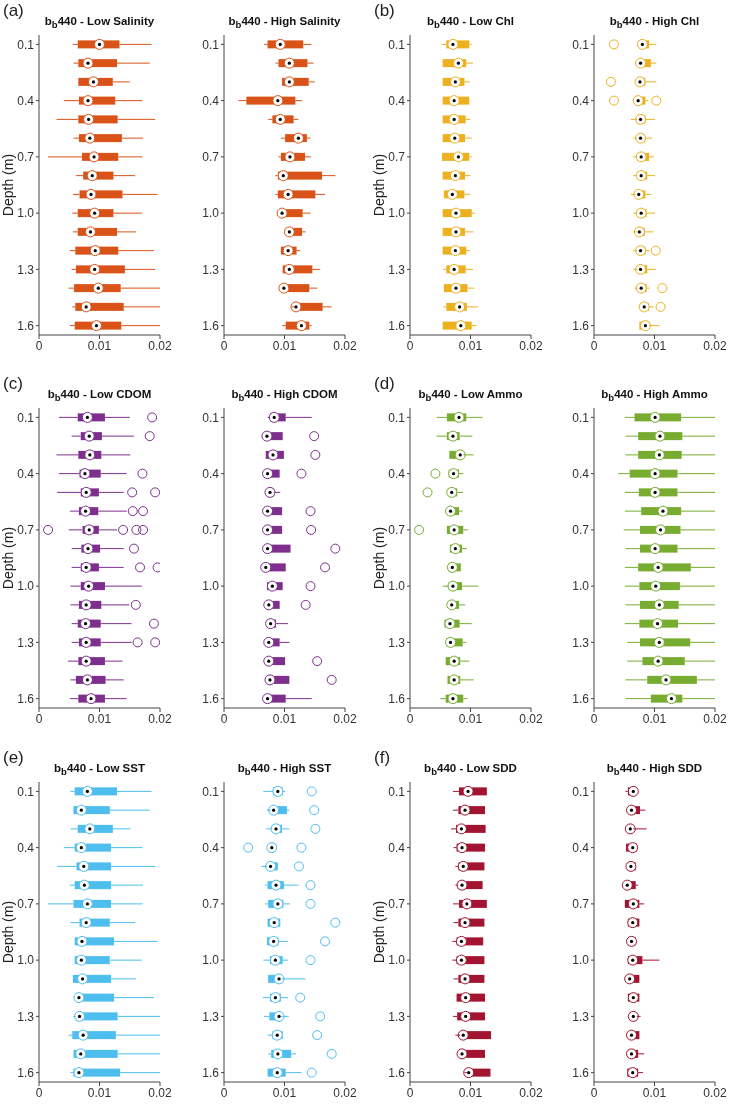 Image resolution: width=731 pixels, height=1105 pixels. Describe the element at coordinates (384, 384) in the screenshot. I see `text: (d)` at that location.